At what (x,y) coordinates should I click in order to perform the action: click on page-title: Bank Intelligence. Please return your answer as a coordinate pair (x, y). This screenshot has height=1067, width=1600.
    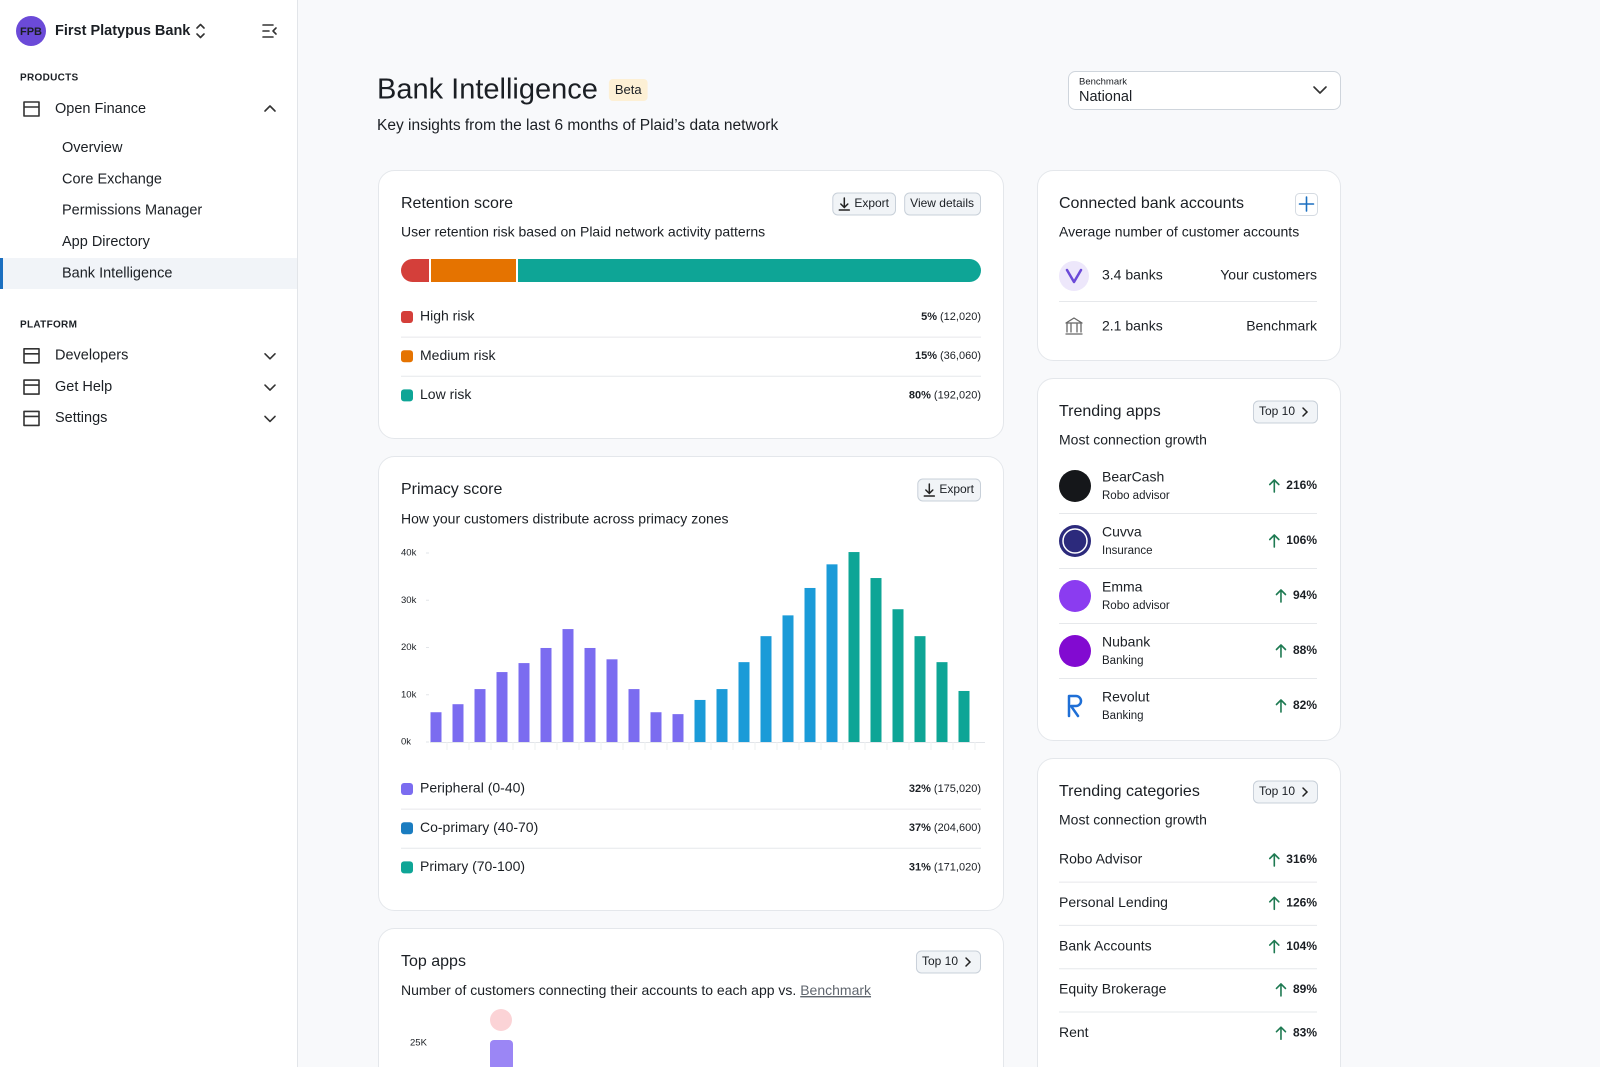
    Looking at the image, I should click on (487, 90).